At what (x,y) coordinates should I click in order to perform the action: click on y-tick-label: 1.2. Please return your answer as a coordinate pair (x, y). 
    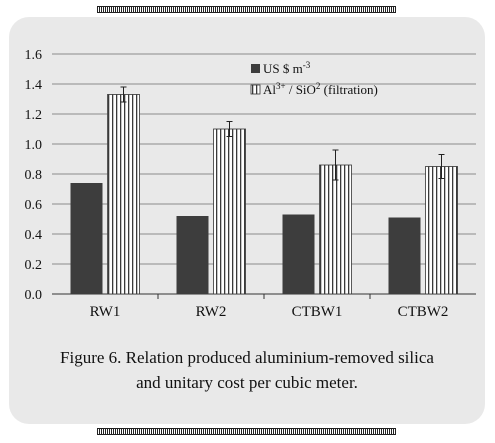
    Looking at the image, I should click on (34, 115).